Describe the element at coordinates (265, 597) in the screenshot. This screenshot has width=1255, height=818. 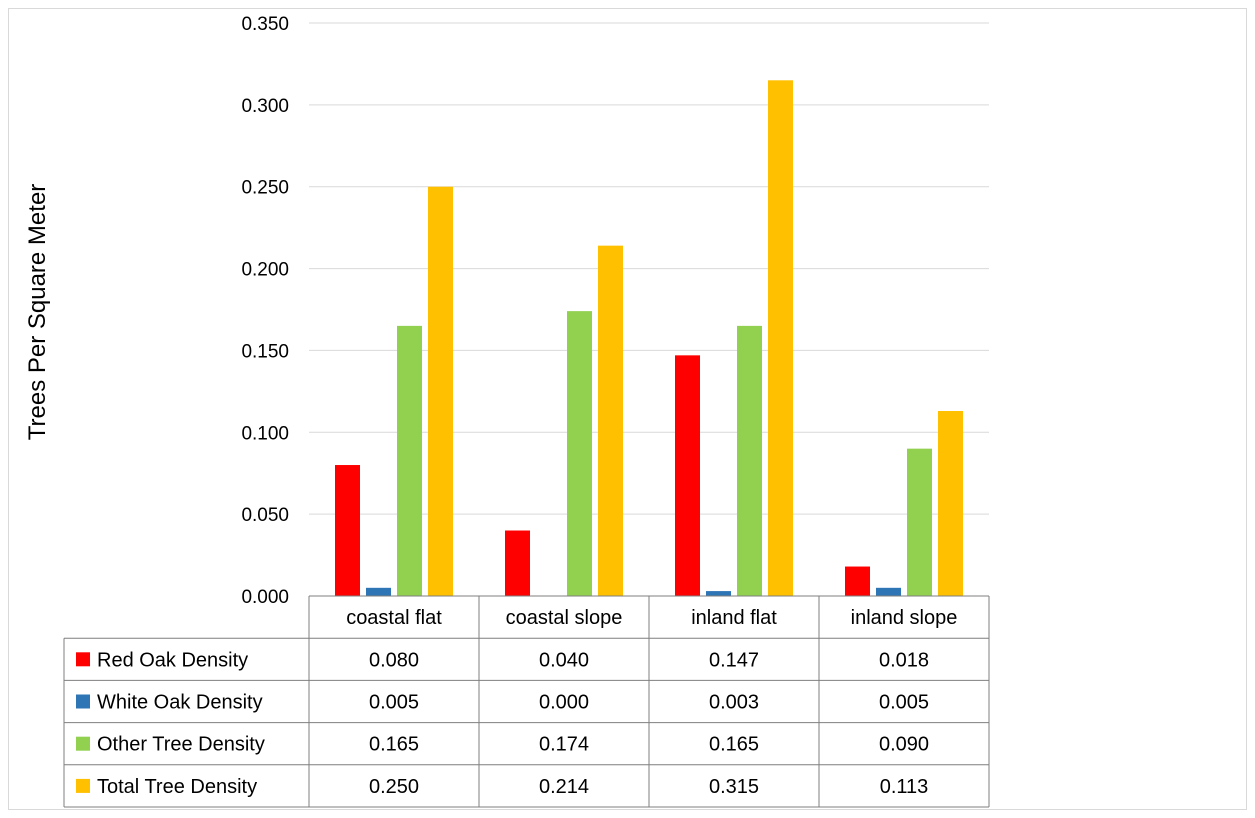
I see `y-tick-label: 0.000` at that location.